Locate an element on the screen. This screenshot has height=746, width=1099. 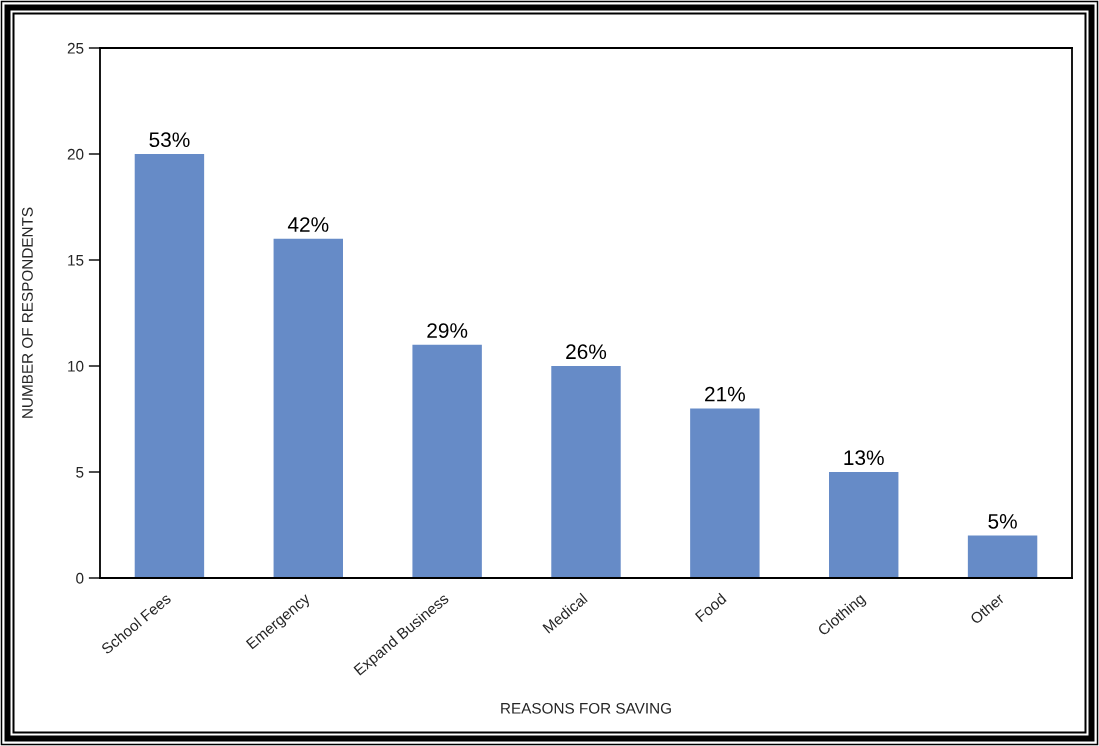
y-tick-label: 25 is located at coordinates (75, 48).